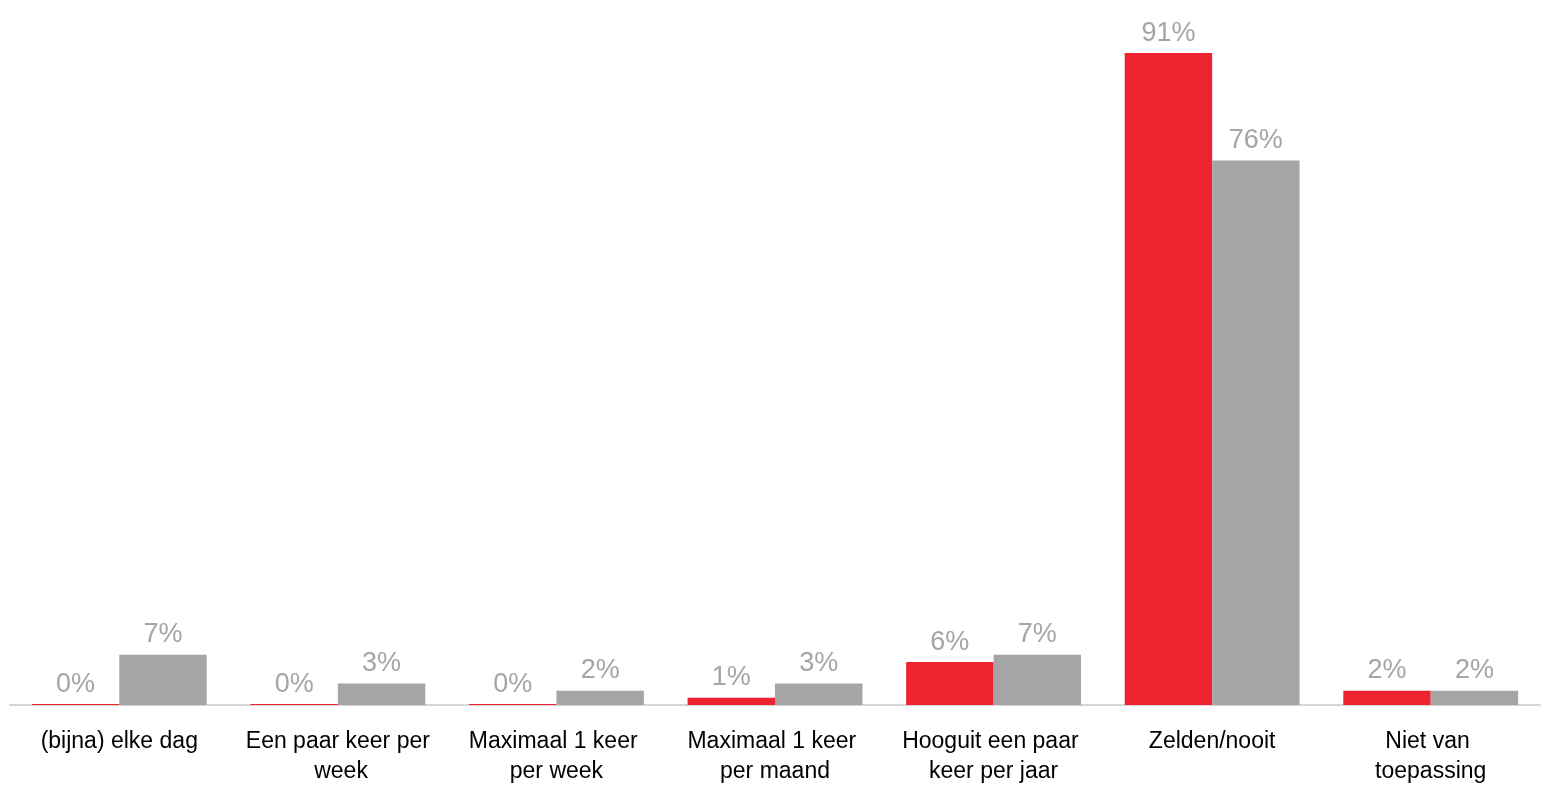 The image size is (1547, 785). Describe the element at coordinates (1212, 740) in the screenshot. I see `x-tick-label: Zelden/nooit` at that location.